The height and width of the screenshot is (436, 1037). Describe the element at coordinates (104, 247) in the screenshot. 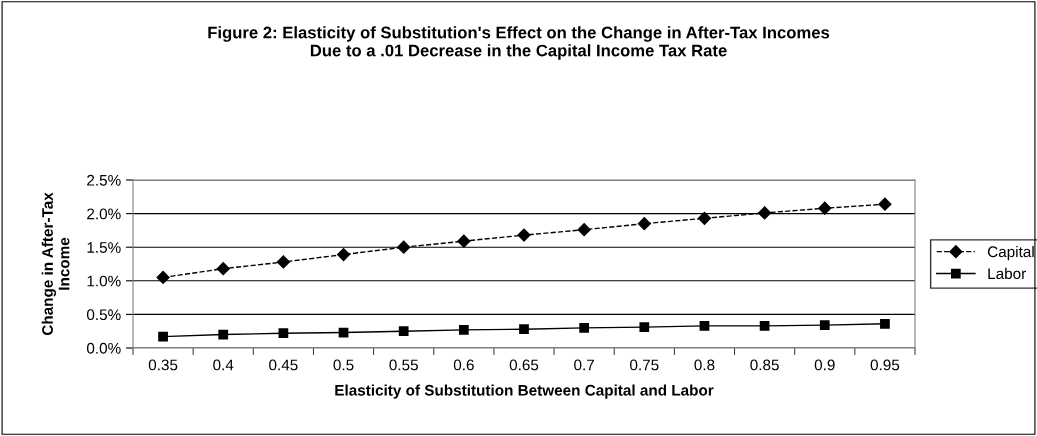

I see `y-tick-label: 1.5%` at that location.